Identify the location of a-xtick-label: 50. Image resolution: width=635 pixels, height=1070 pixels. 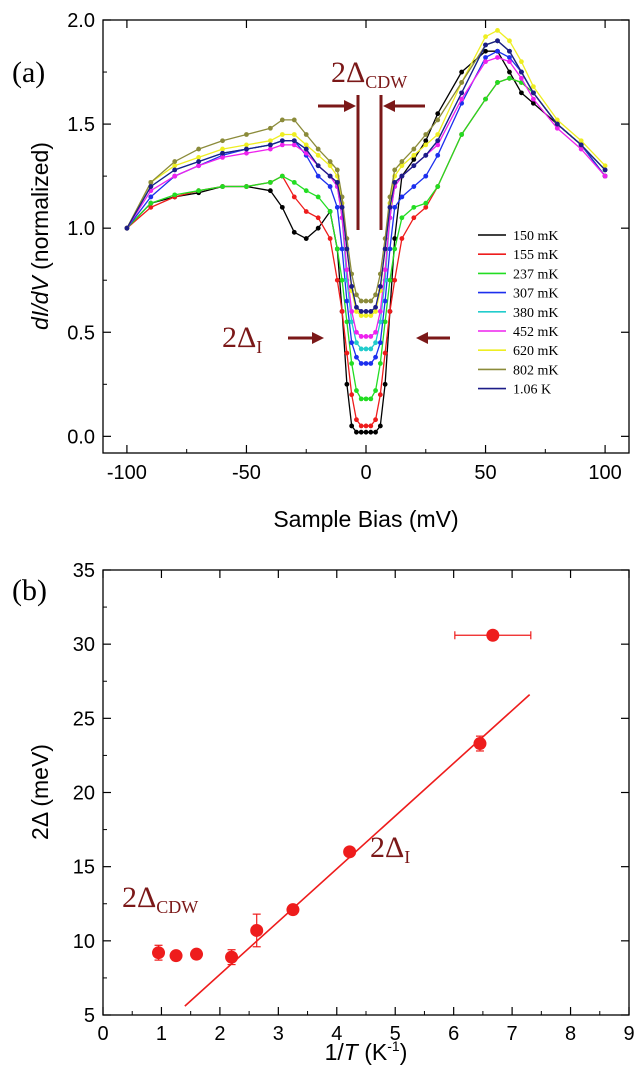
(485, 473).